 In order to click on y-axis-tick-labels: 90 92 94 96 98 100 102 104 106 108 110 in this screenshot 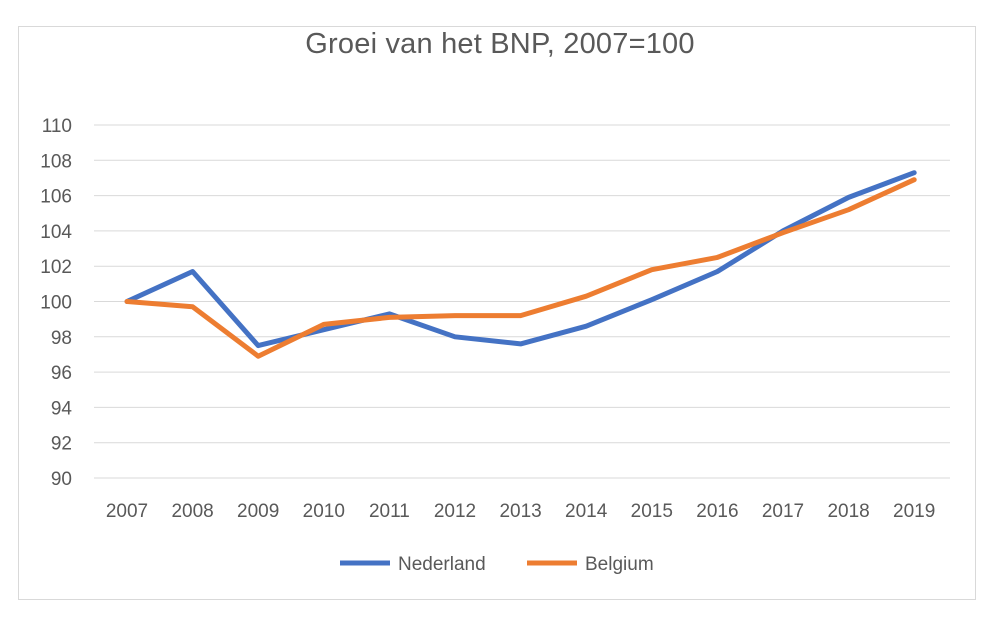, I will do `click(56, 303)`.